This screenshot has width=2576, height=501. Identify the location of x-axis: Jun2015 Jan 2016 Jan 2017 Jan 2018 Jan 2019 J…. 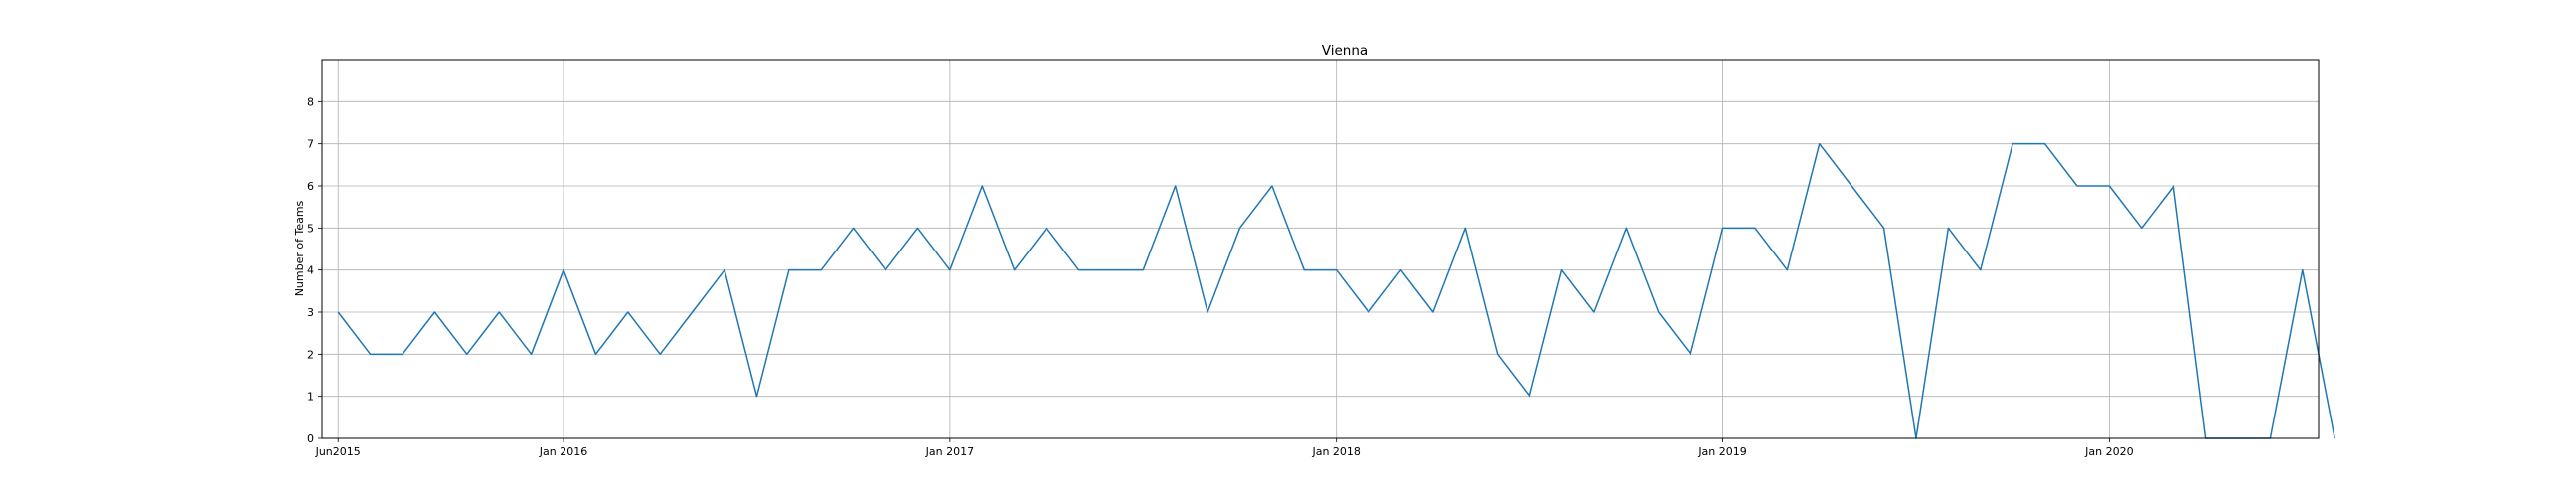
(1224, 448).